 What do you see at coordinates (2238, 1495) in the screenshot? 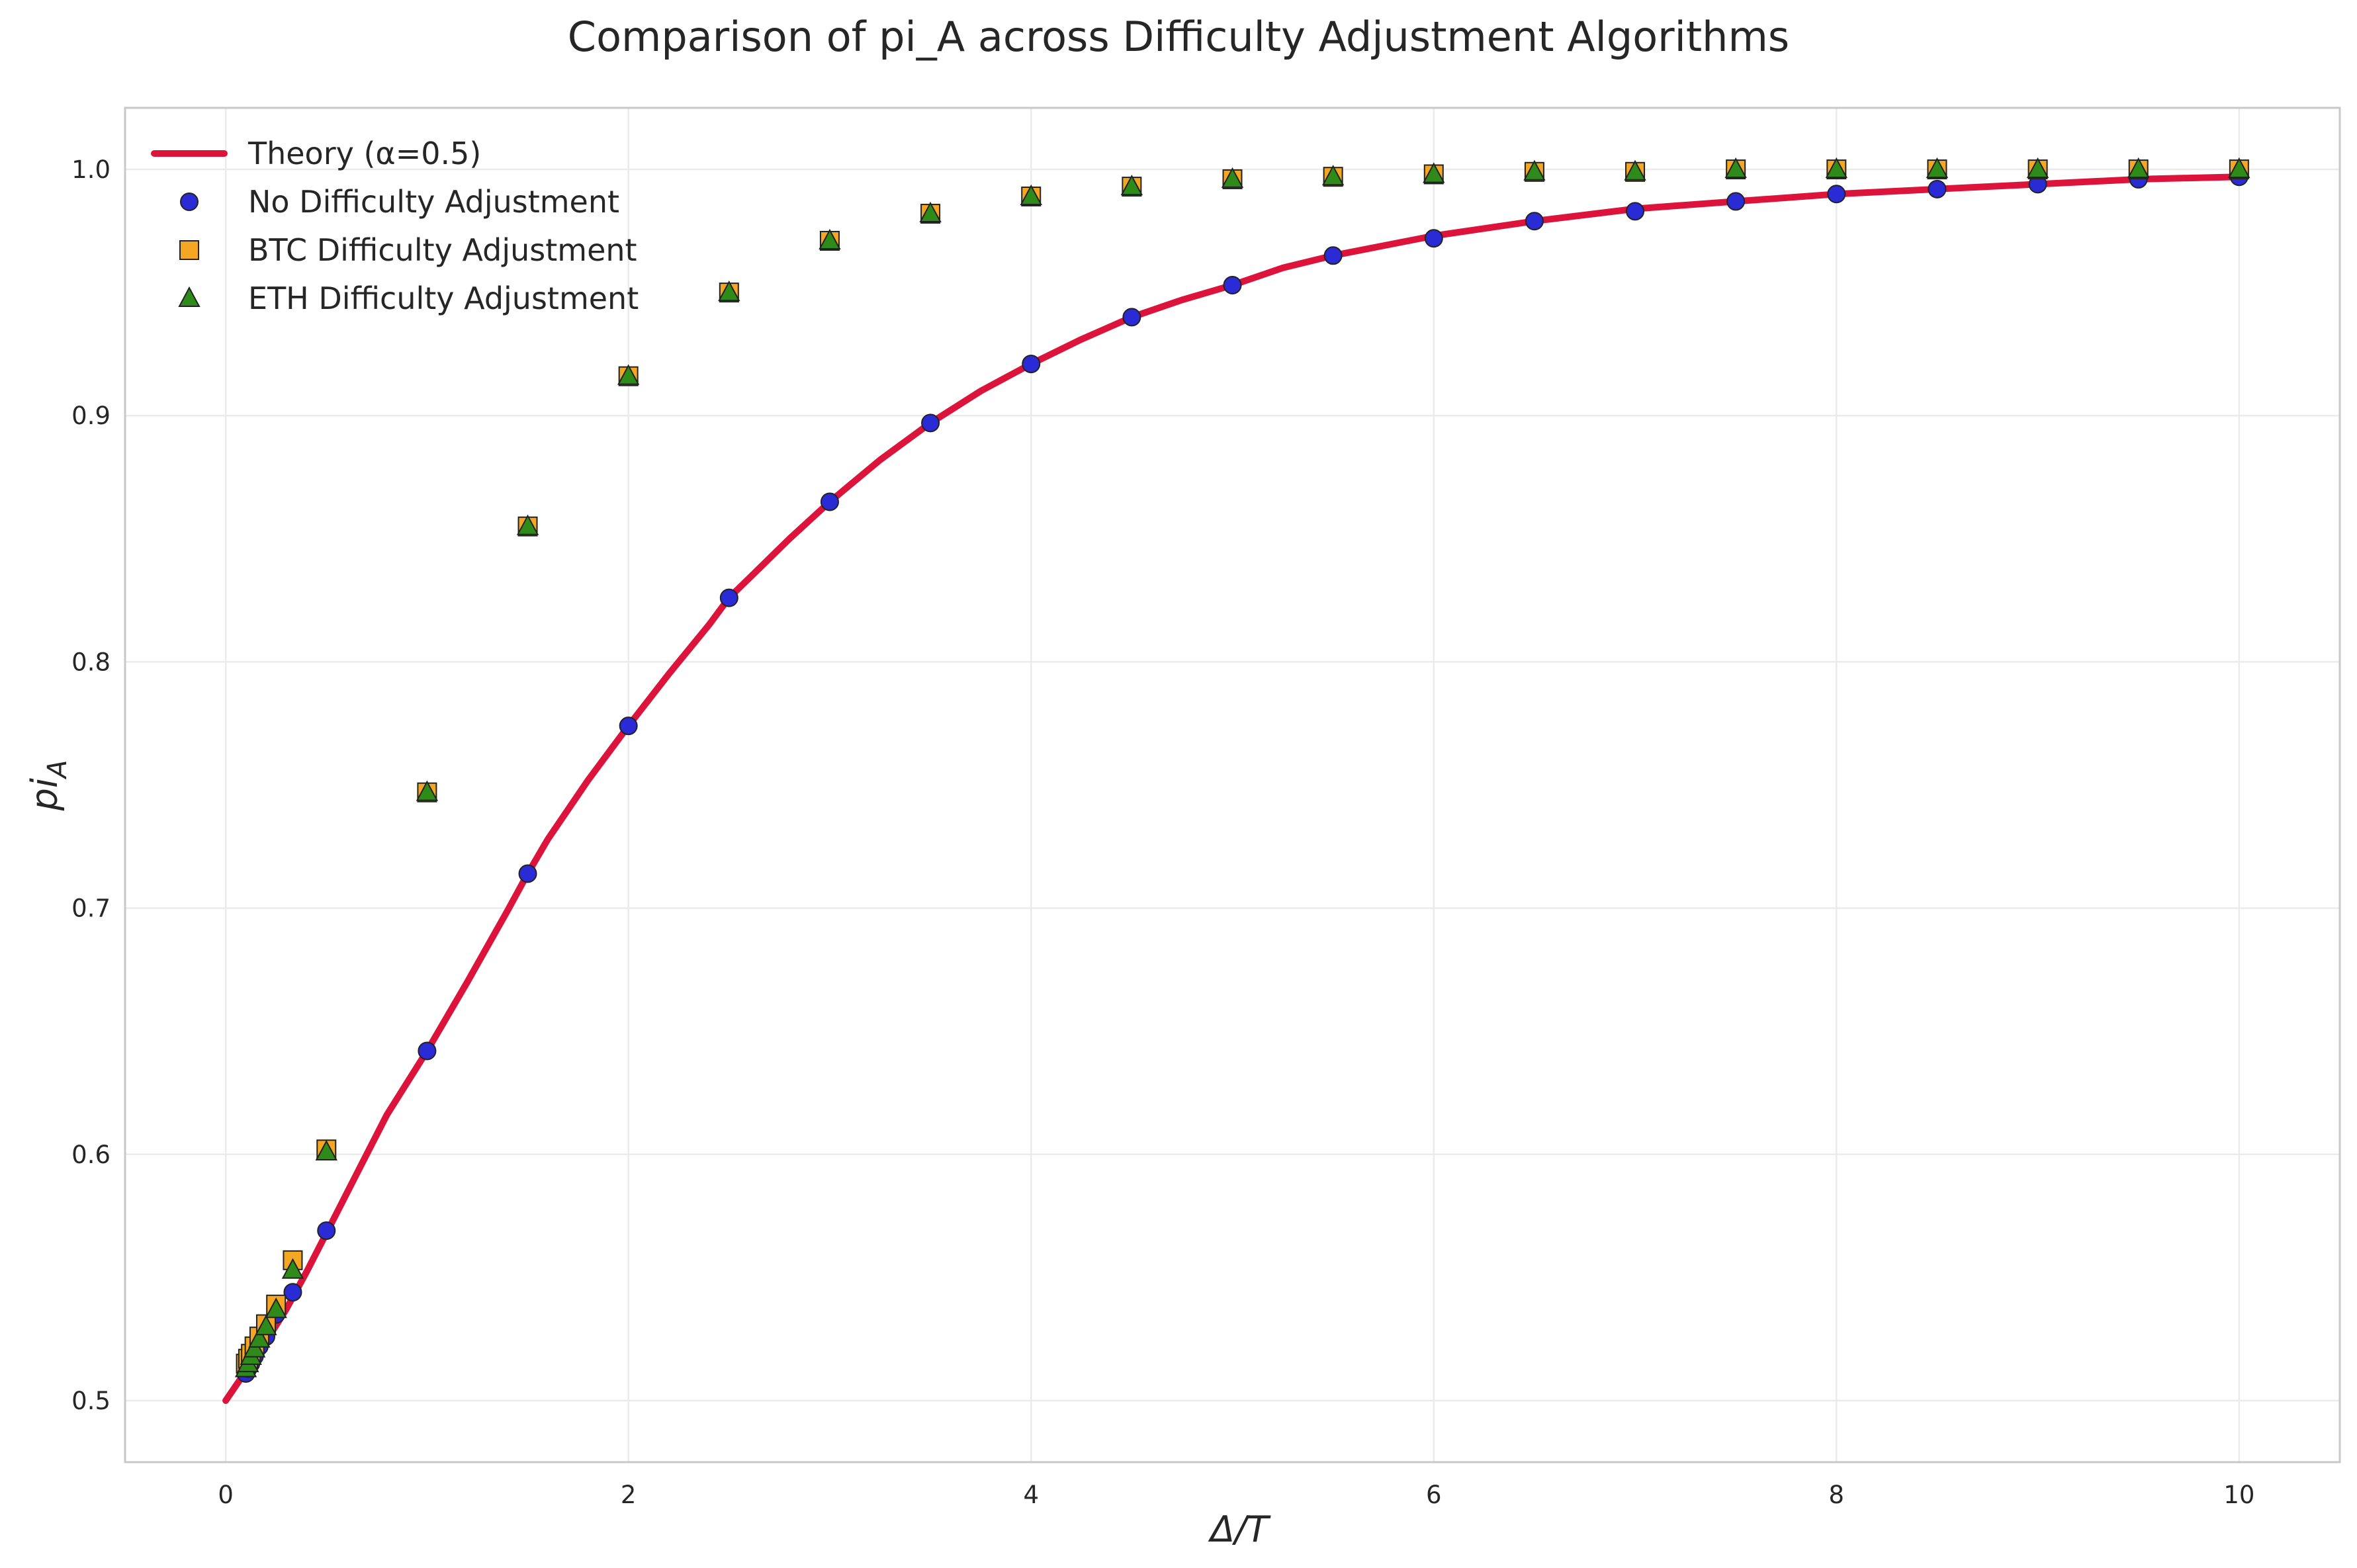
I see `x-tick-label: 10` at bounding box center [2238, 1495].